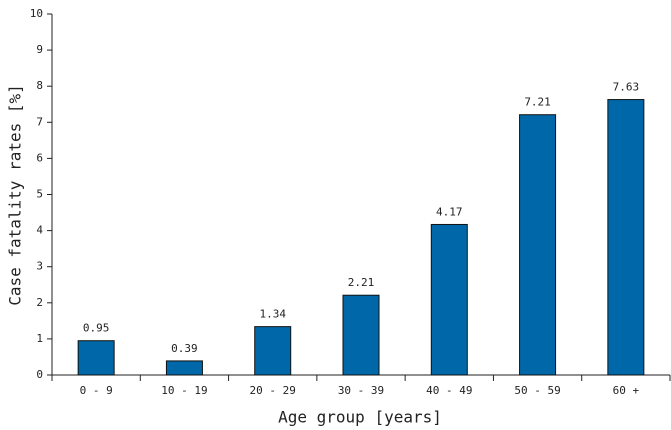 The width and height of the screenshot is (671, 430). Describe the element at coordinates (537, 390) in the screenshot. I see `x-tick-label: 50 - 59` at that location.